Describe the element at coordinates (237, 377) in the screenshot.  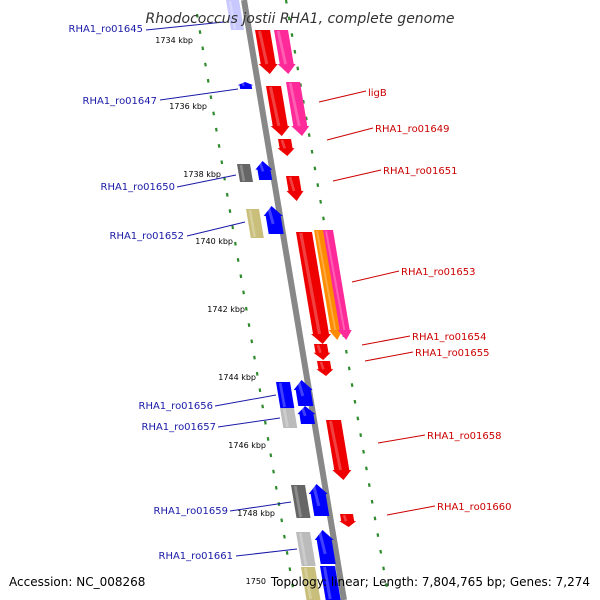
I see `tick-label: 1744 kbp` at that location.